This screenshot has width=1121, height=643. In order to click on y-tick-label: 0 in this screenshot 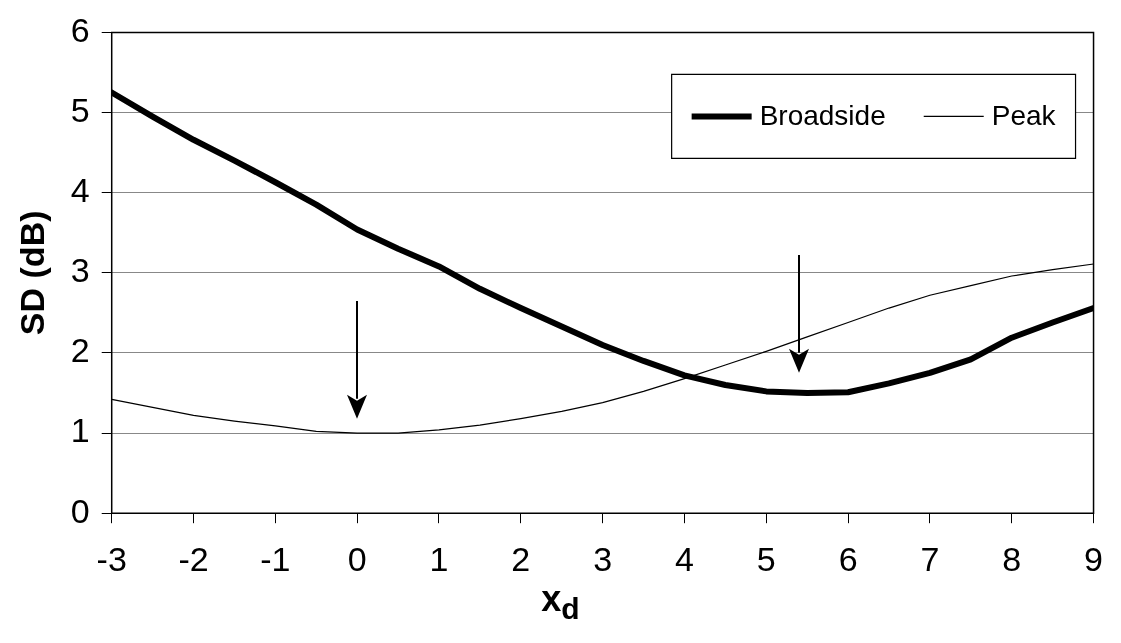, I will do `click(80, 510)`.